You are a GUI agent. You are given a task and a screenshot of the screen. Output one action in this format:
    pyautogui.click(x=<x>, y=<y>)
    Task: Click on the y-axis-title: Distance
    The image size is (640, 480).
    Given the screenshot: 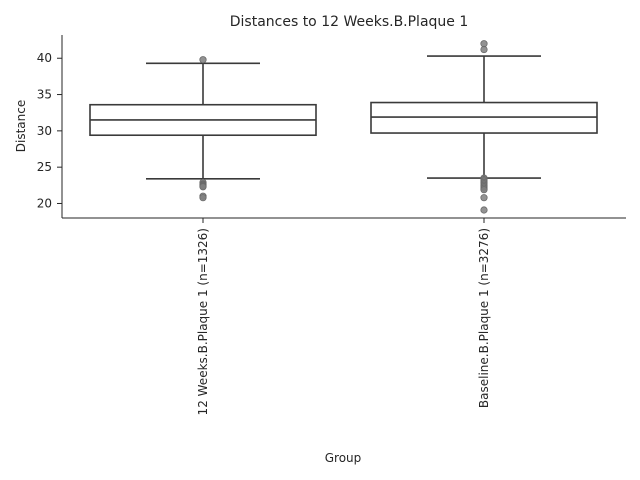 What is the action you would take?
    pyautogui.click(x=21, y=126)
    